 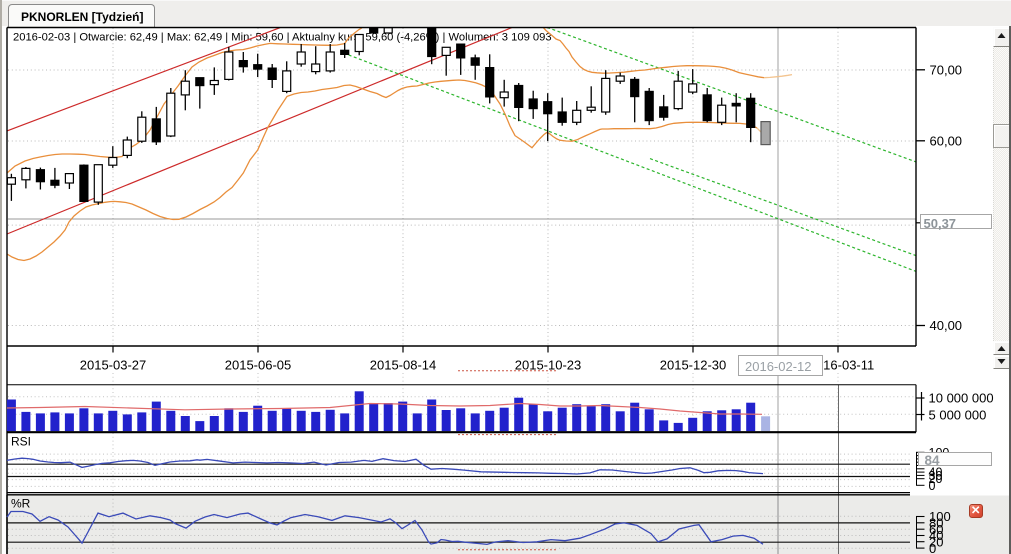 I want to click on svg-text: 100, so click(x=940, y=516).